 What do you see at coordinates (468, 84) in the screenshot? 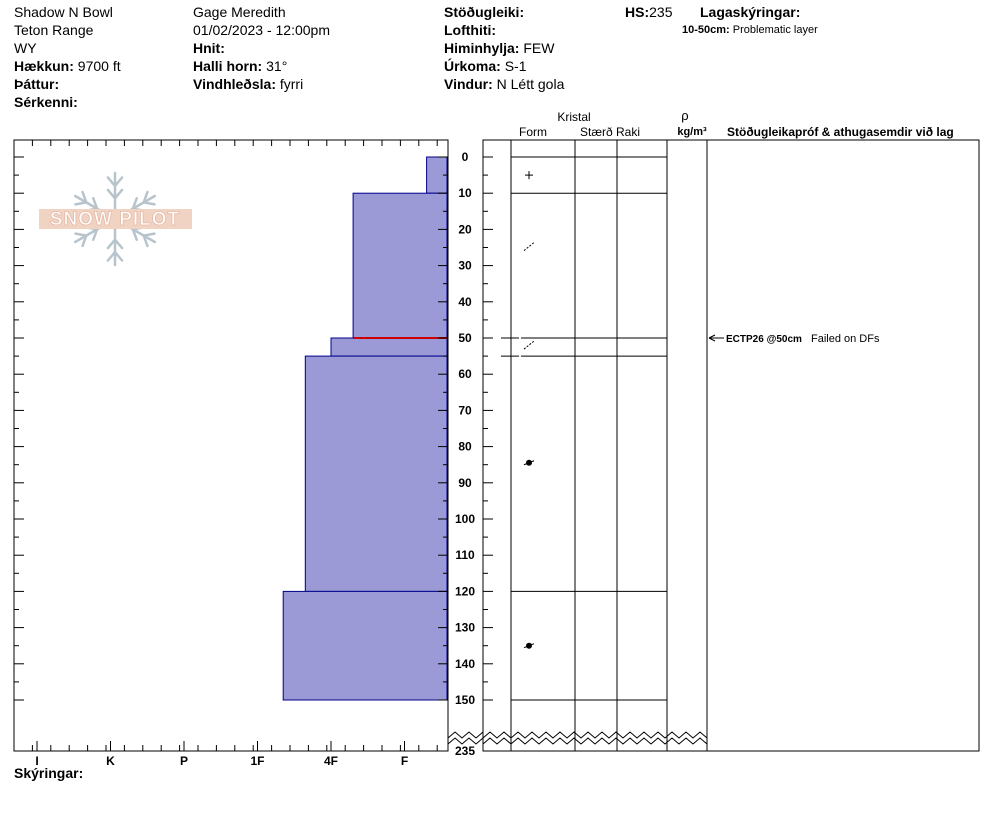
I see `wind-label: Vindur:` at bounding box center [468, 84].